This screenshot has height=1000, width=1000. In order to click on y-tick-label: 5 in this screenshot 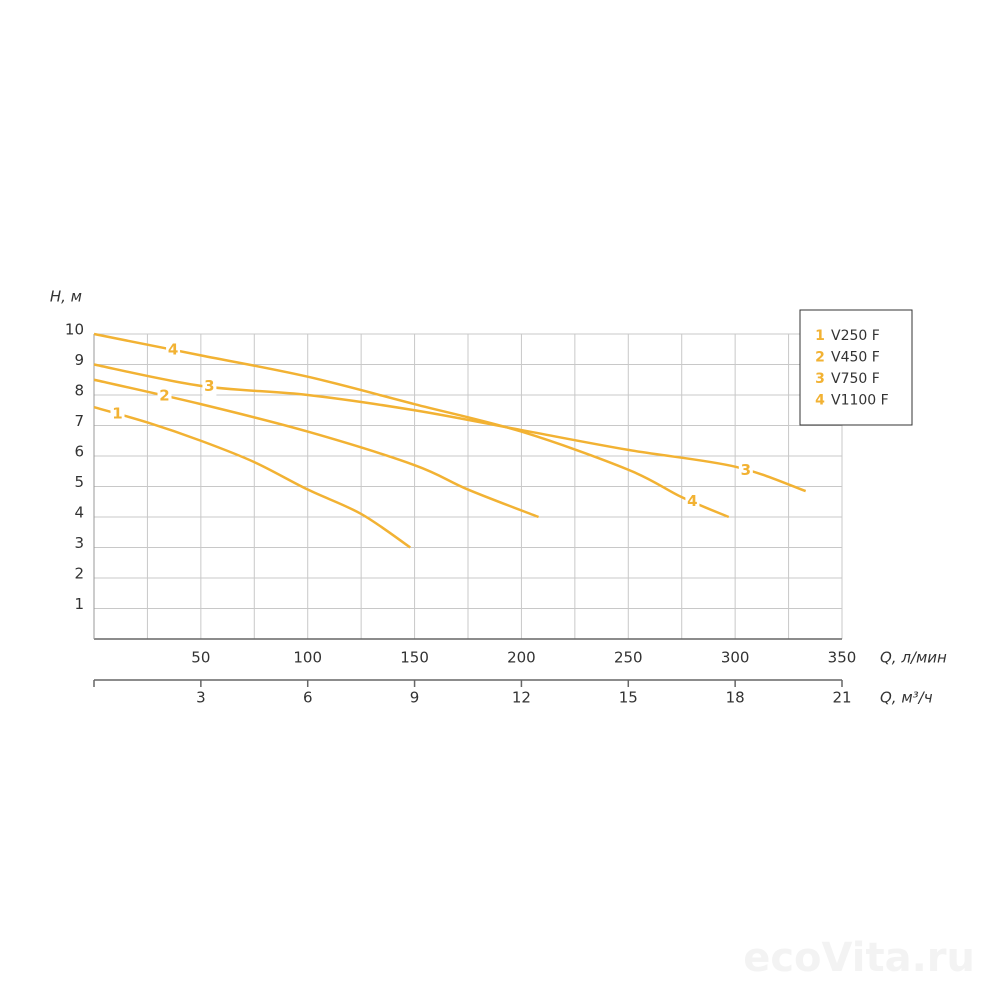, I will do `click(79, 482)`.